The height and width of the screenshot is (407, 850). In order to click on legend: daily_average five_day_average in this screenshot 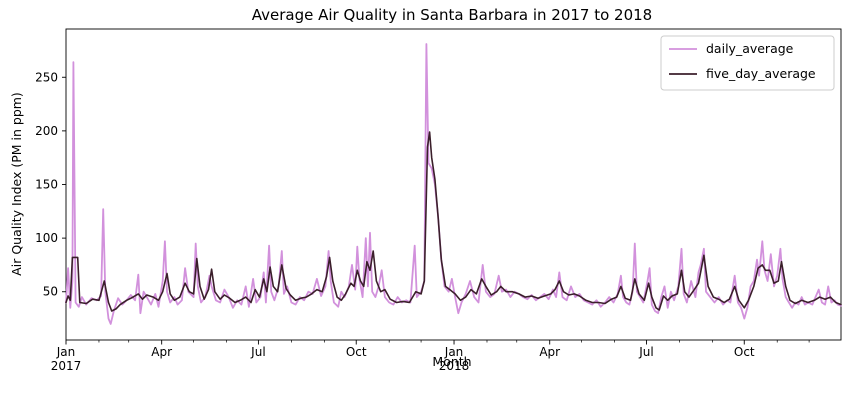, I will do `click(747, 63)`.